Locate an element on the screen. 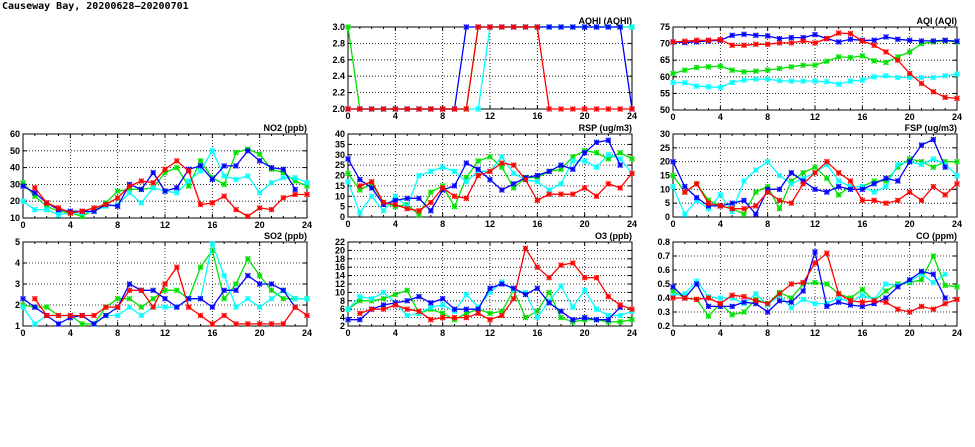 This screenshot has width=975, height=447. chart-title: AQI (AQI) is located at coordinates (937, 21).